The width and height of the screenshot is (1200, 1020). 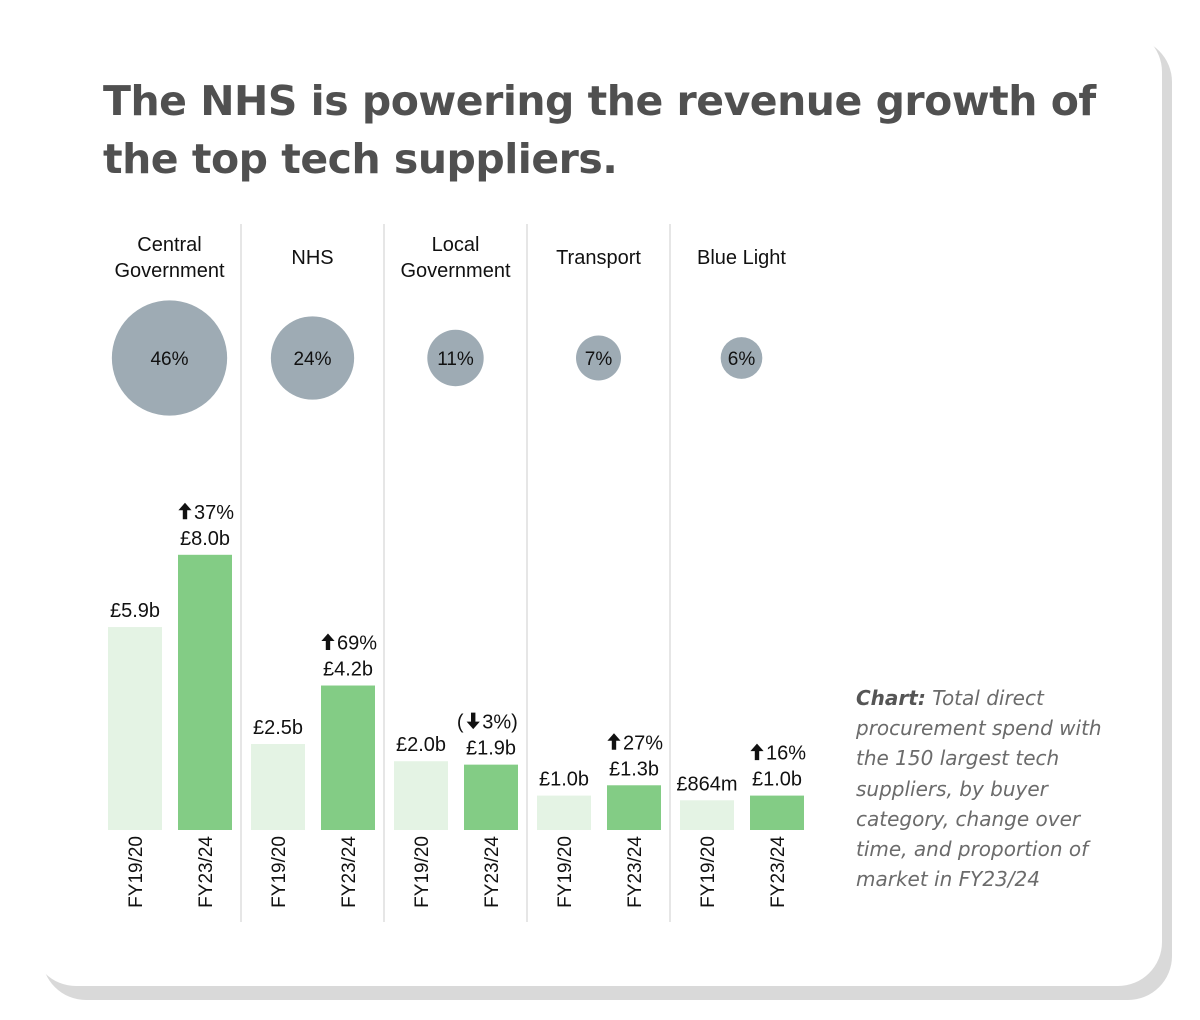 What do you see at coordinates (279, 872) in the screenshot?
I see `tick-label-nhs-fy19-20: FY19/20` at bounding box center [279, 872].